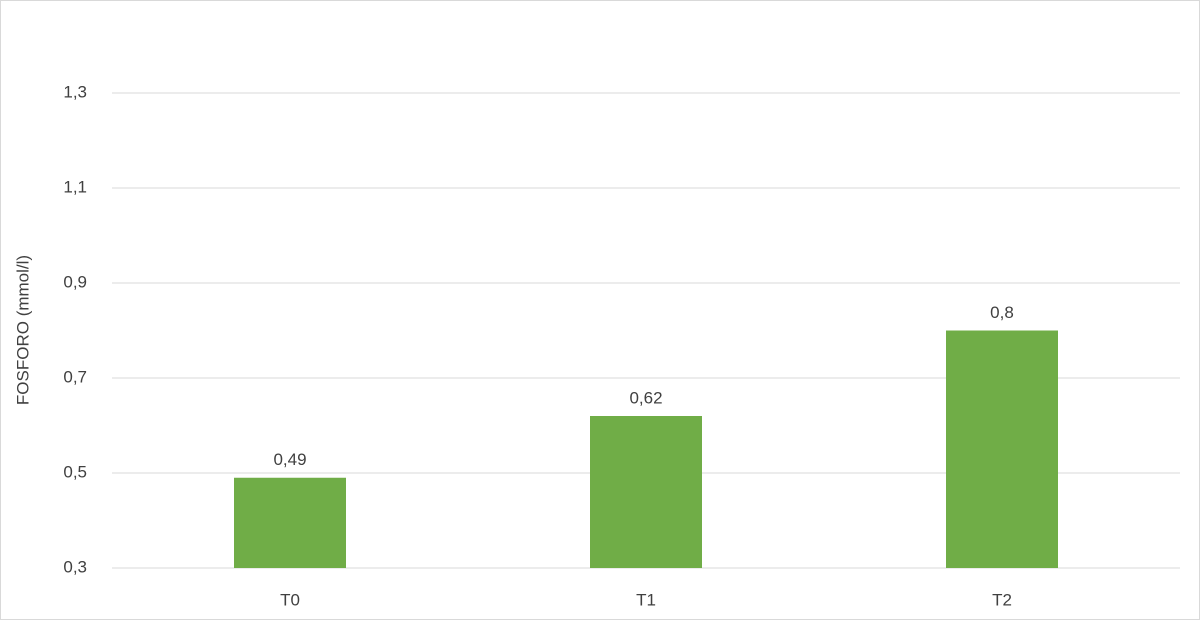 The height and width of the screenshot is (620, 1200). I want to click on value-label: 0,49, so click(289, 459).